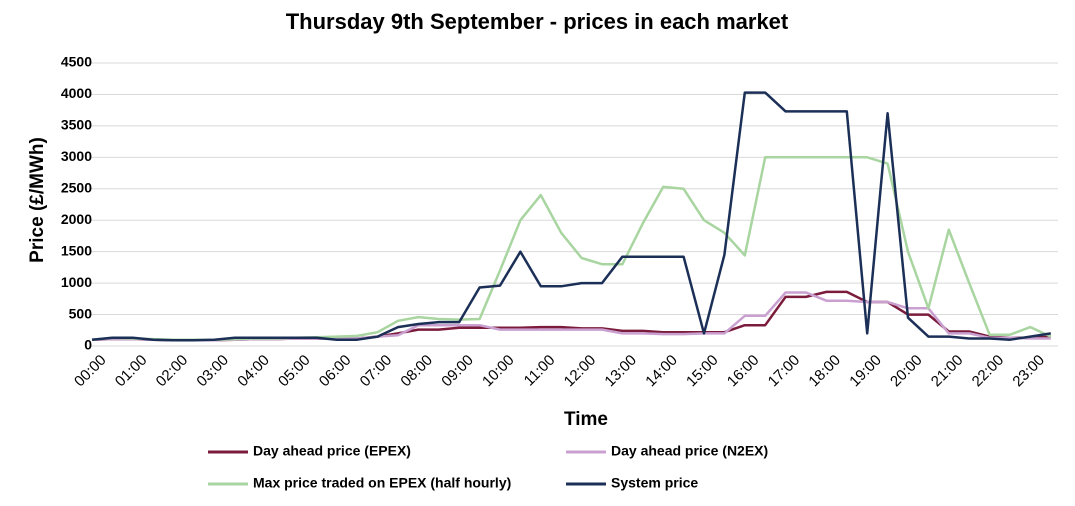  What do you see at coordinates (76, 62) in the screenshot?
I see `y-tick-label: 4500` at bounding box center [76, 62].